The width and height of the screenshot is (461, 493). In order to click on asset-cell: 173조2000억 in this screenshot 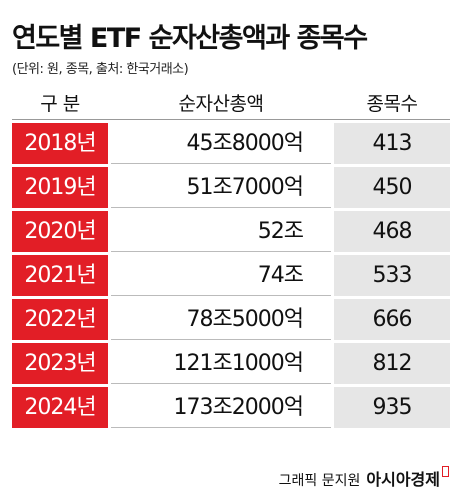, I will do `click(221, 407)`.